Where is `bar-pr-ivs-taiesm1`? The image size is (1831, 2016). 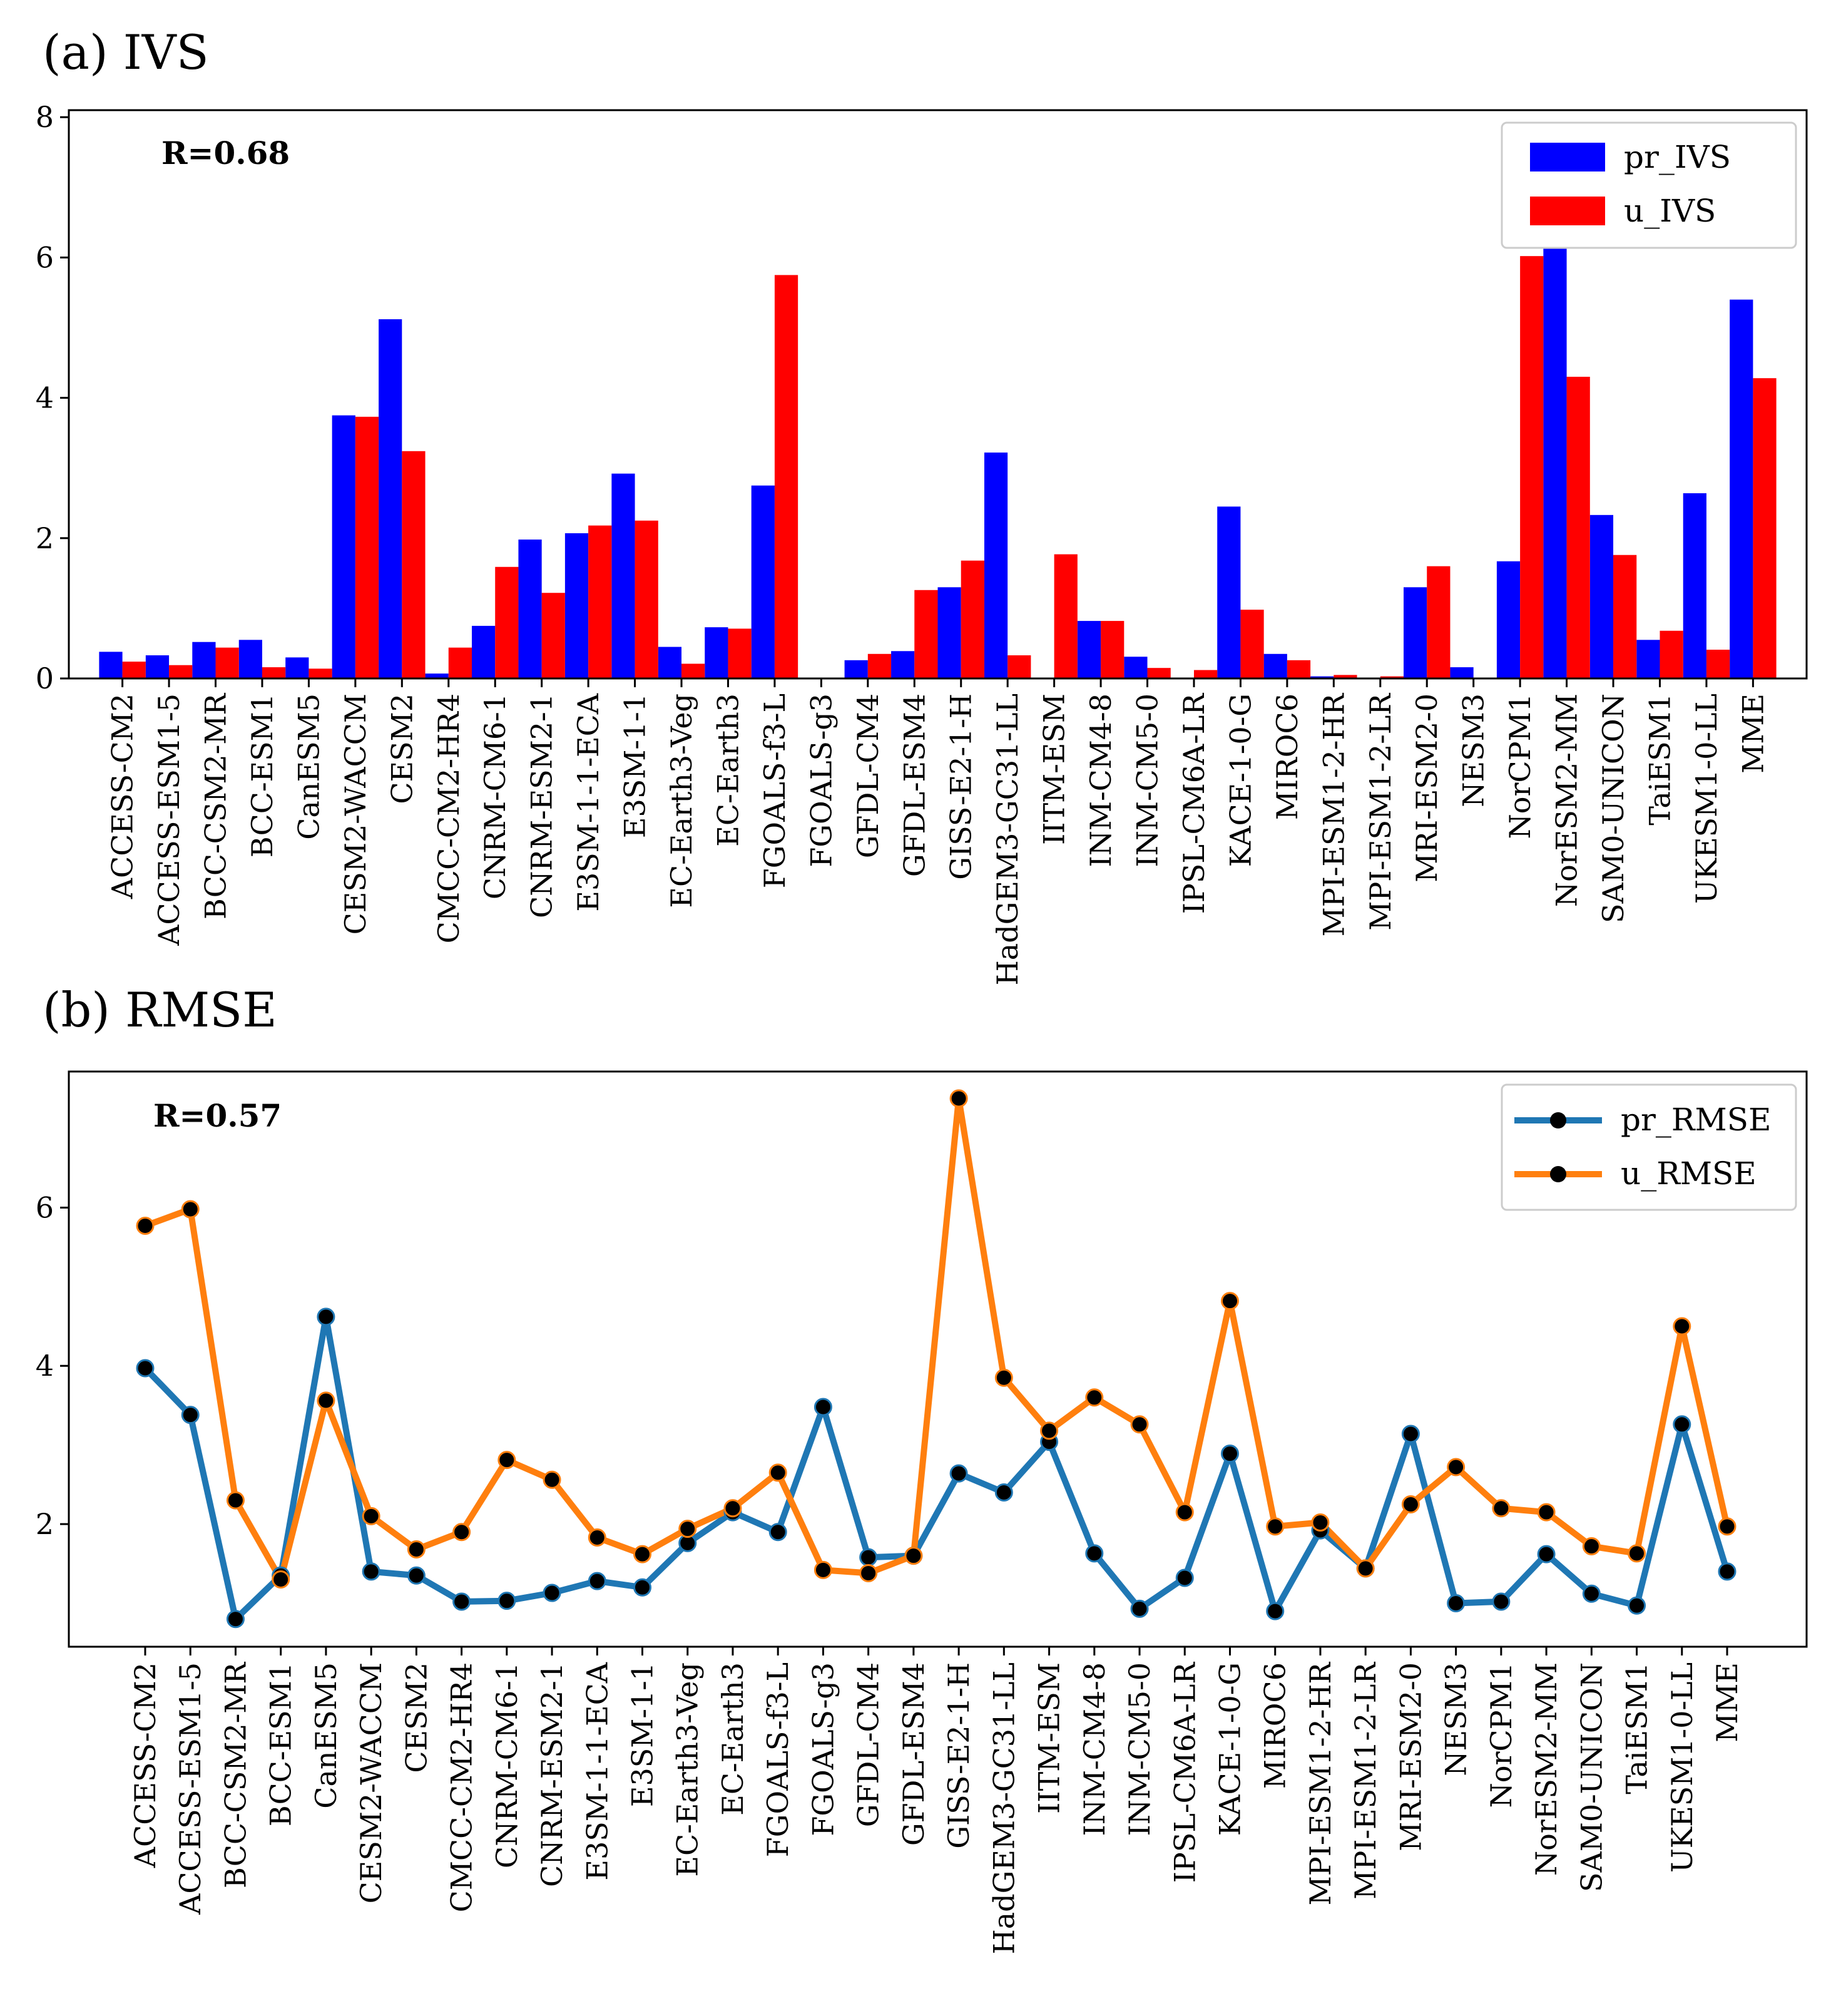 bar-pr-ivs-taiesm1 is located at coordinates (1648, 659).